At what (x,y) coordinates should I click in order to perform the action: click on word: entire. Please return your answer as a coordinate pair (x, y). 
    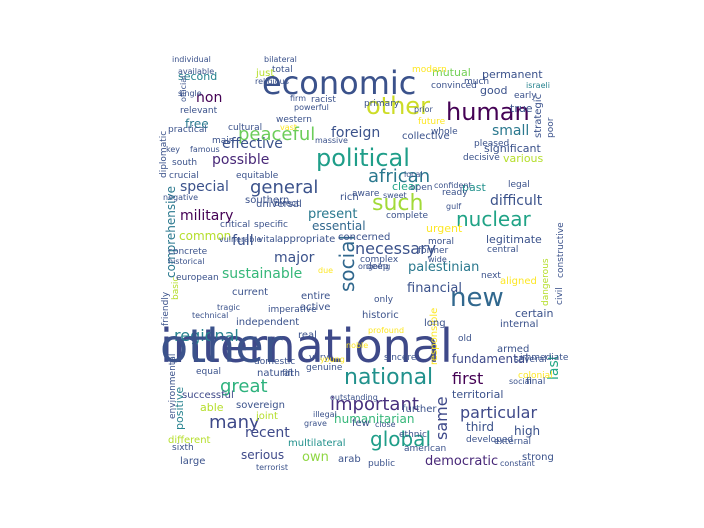
    Looking at the image, I should click on (315, 296).